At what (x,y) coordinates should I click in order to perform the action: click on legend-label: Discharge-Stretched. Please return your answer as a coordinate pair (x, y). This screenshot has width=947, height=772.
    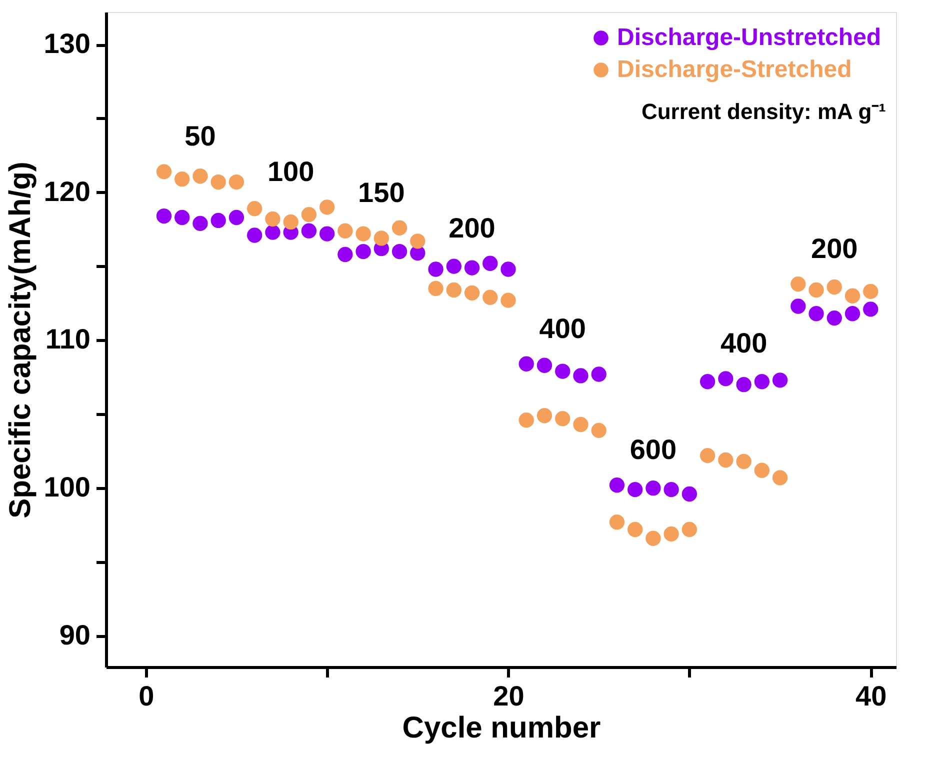
    Looking at the image, I should click on (734, 69).